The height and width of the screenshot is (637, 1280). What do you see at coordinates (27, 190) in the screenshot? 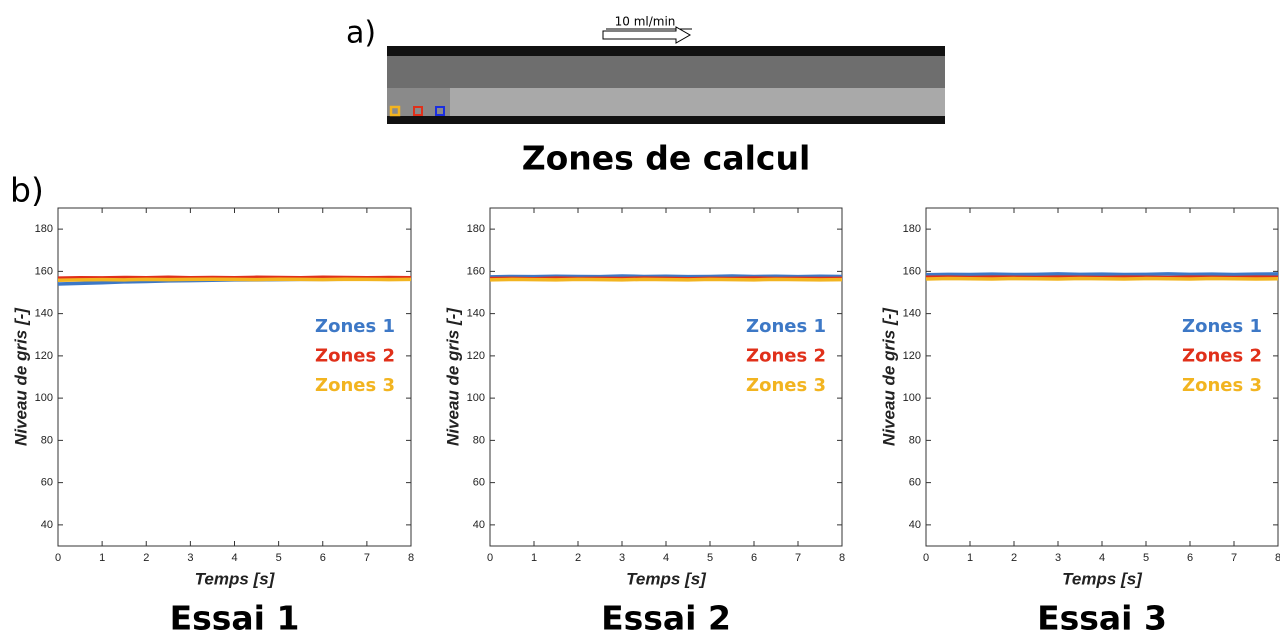
I see `panel-b-label: b)` at bounding box center [27, 190].